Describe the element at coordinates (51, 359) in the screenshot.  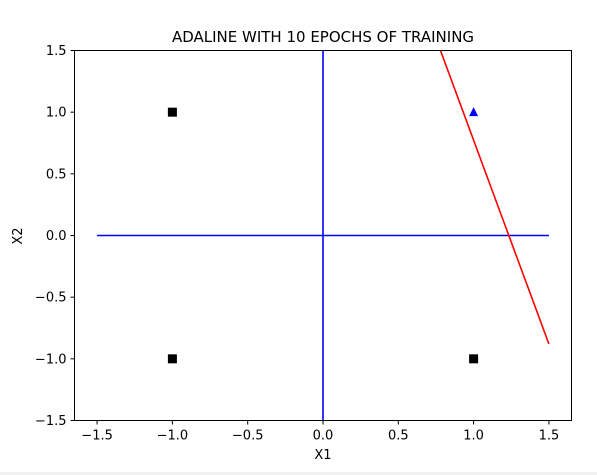
I see `y-tick-label: −1.0` at that location.